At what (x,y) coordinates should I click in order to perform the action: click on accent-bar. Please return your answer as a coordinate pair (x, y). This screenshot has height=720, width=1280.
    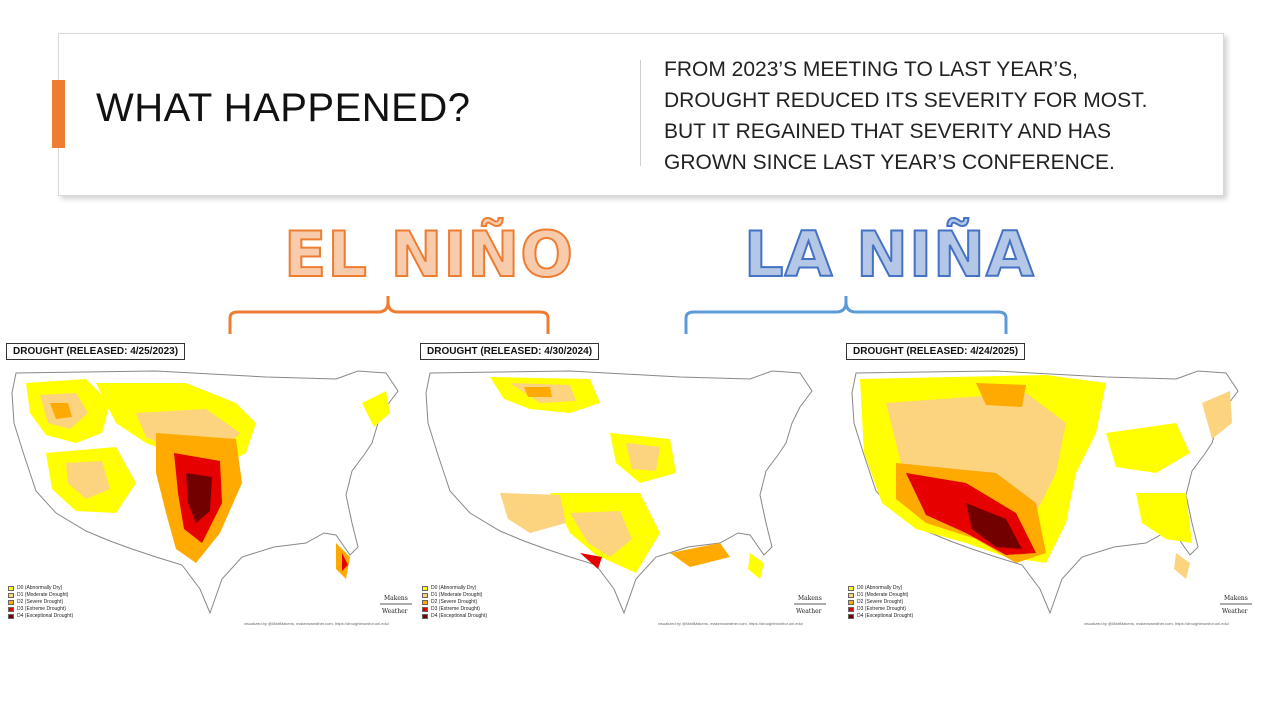
    Looking at the image, I should click on (58, 114).